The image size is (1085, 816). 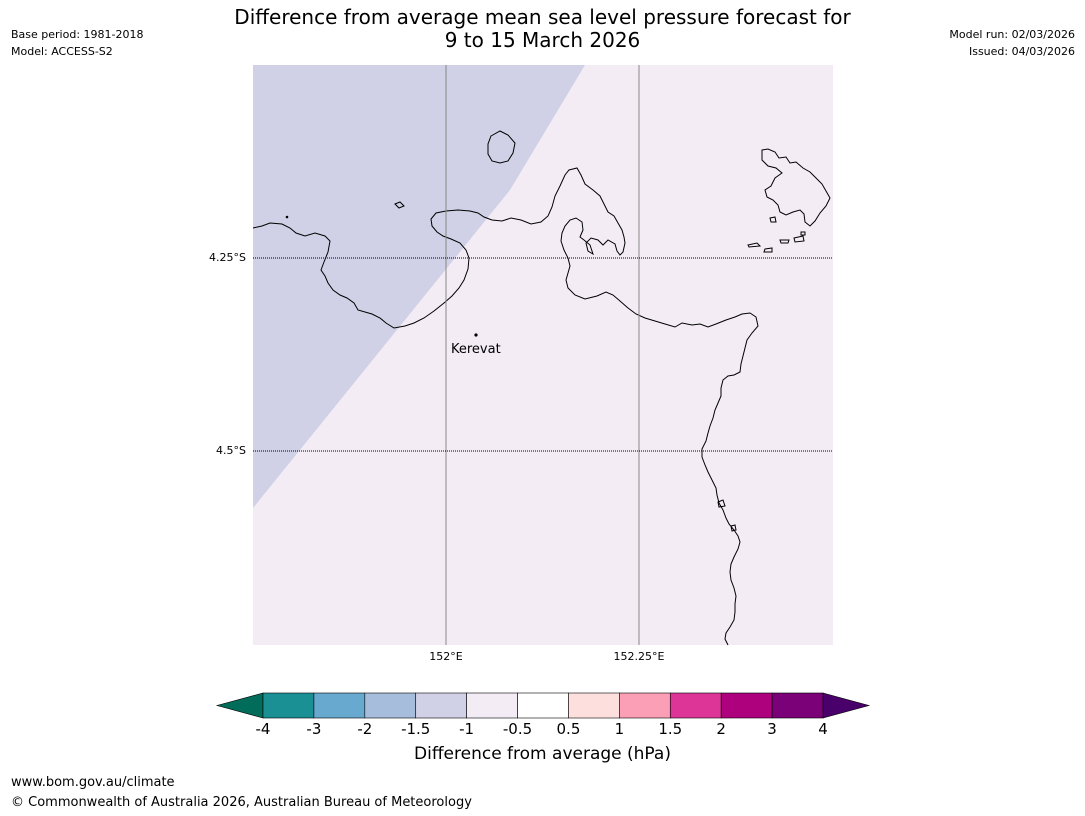 What do you see at coordinates (639, 656) in the screenshot?
I see `lon-label-152-25e: 152.25°E` at bounding box center [639, 656].